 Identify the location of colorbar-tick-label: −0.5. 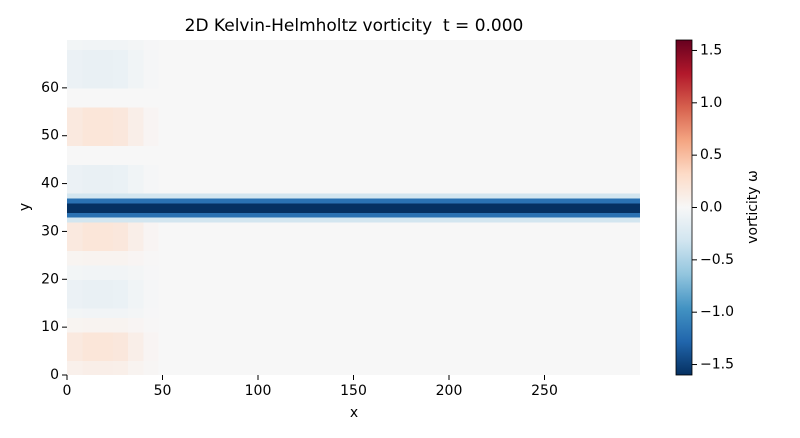
(717, 260).